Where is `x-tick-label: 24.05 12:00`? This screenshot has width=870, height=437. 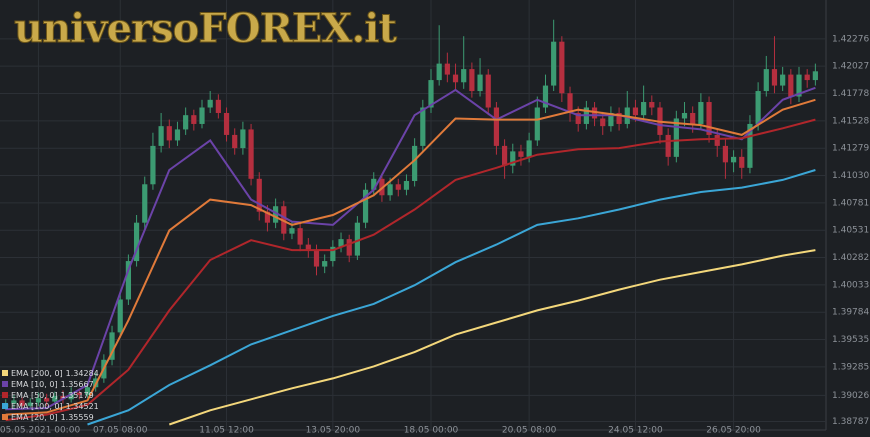 x-tick-label: 24.05 12:00 is located at coordinates (635, 431).